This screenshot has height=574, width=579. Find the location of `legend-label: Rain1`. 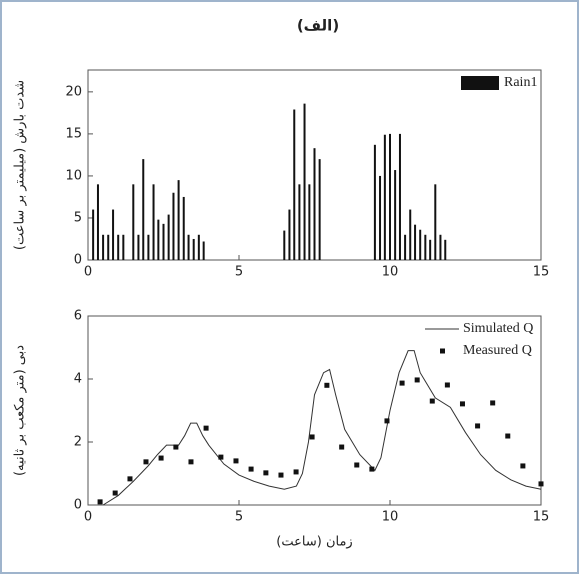

legend-label: Rain1 is located at coordinates (520, 82).